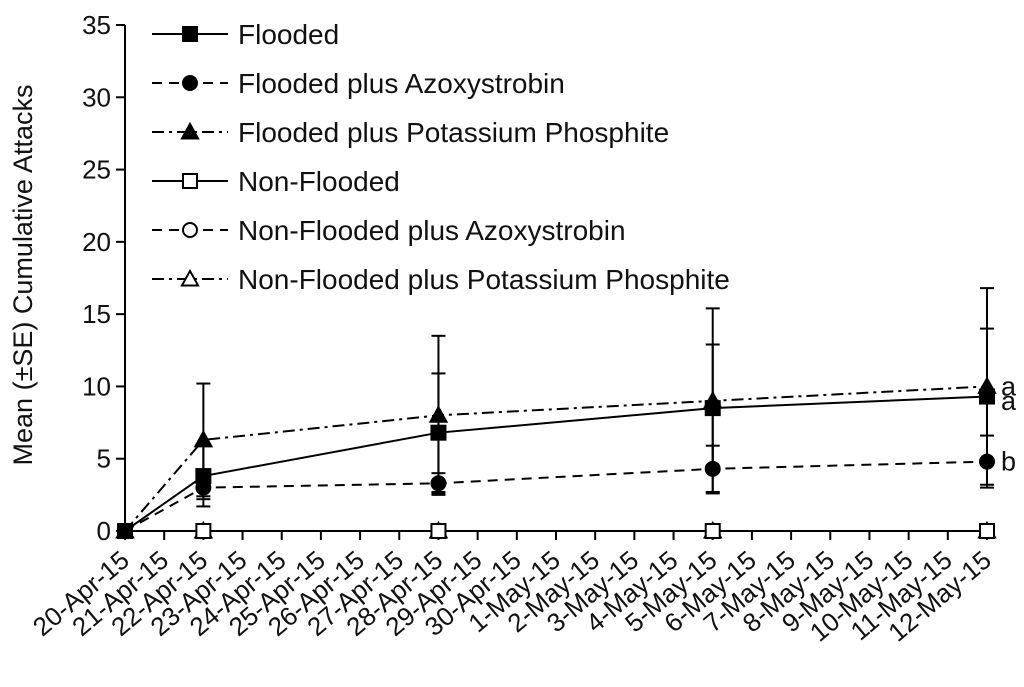 Image resolution: width=1024 pixels, height=687 pixels. Describe the element at coordinates (104, 459) in the screenshot. I see `y-tick-label: 5` at that location.